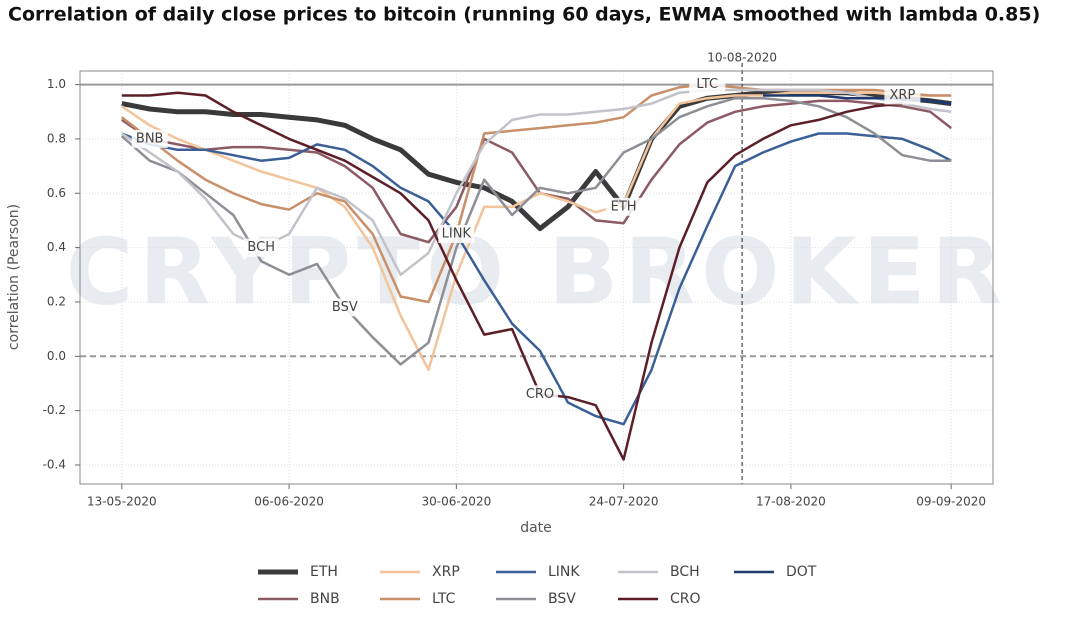 The height and width of the screenshot is (622, 1074). I want to click on x-tick-label: 24-07-2020, so click(624, 502).